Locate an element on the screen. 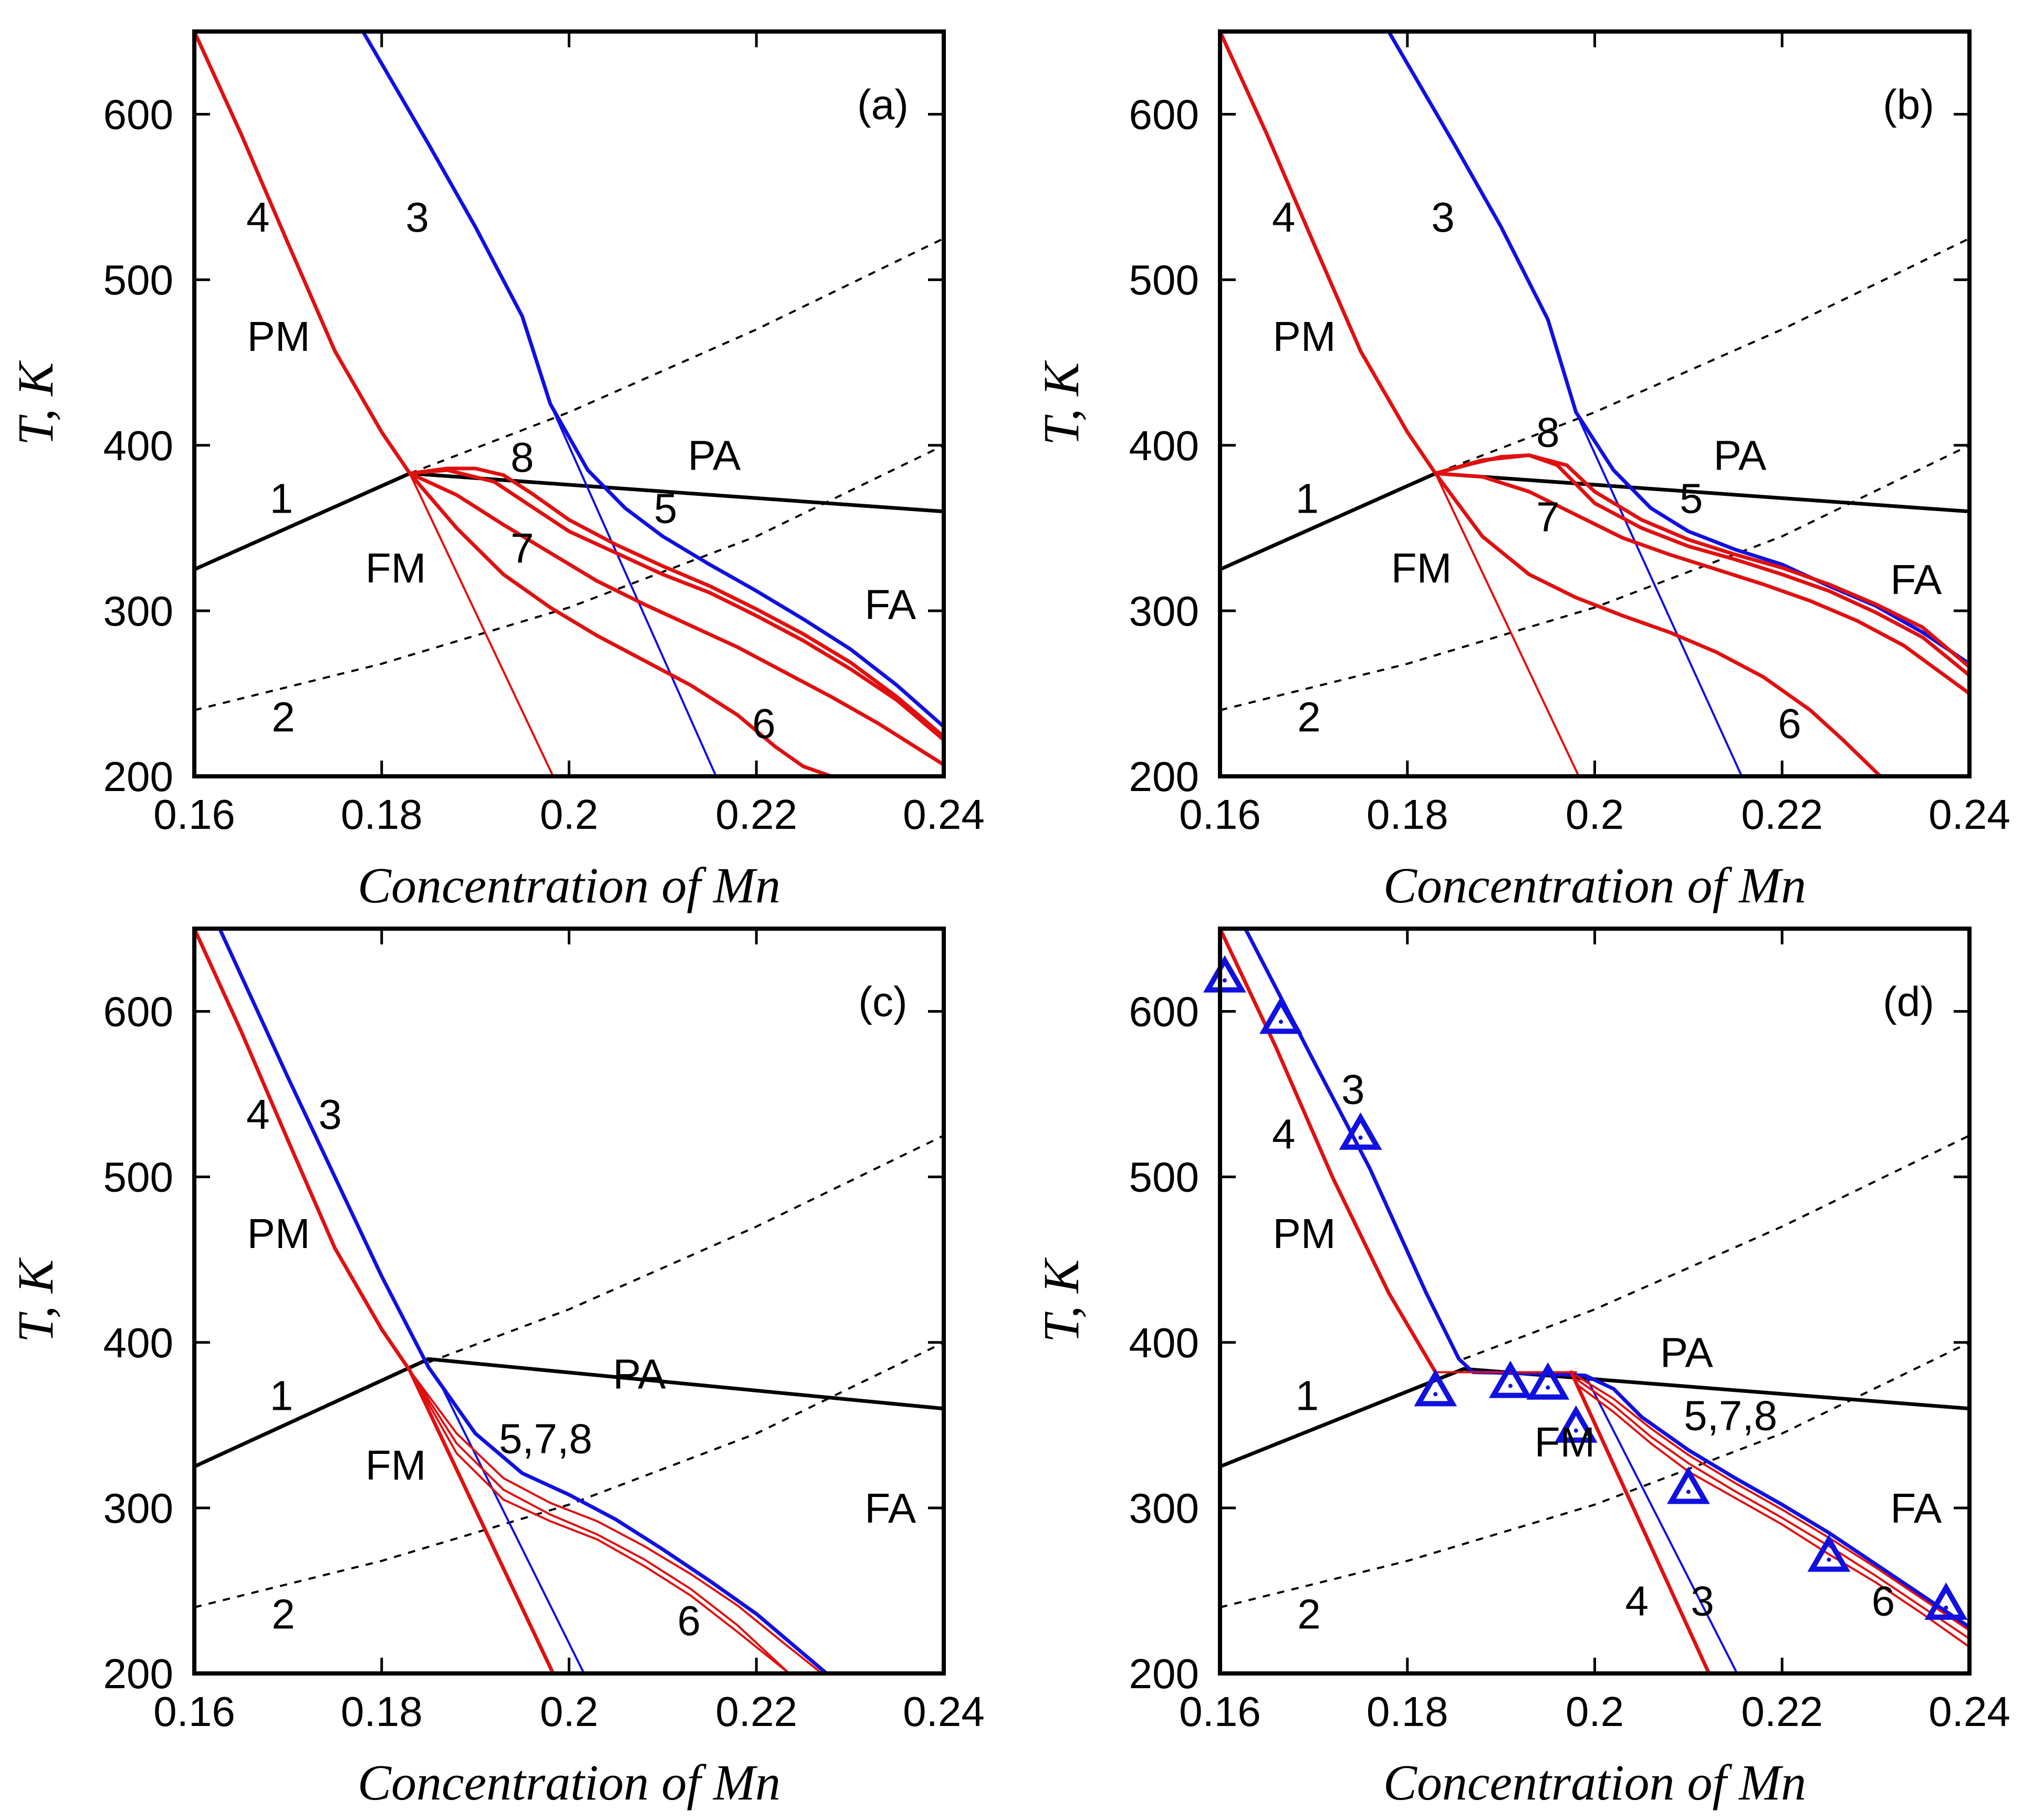 Image resolution: width=2033 pixels, height=1820 pixels. panel-label: (c) is located at coordinates (882, 1002).